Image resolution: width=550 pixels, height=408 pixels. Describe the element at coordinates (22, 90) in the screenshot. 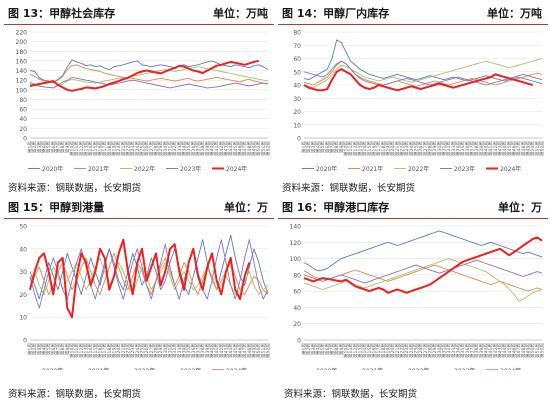

I see `y-tick-label: 100` at that location.